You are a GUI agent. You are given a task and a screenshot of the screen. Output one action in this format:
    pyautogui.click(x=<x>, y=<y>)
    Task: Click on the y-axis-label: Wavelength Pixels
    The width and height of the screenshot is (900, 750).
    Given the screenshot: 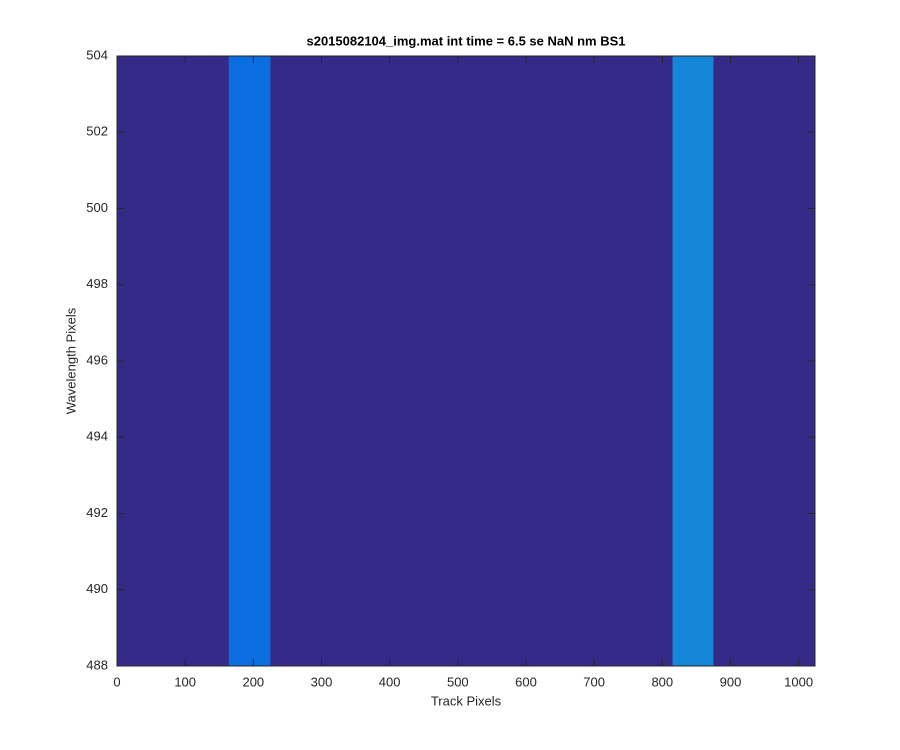 What is the action you would take?
    pyautogui.click(x=70, y=360)
    